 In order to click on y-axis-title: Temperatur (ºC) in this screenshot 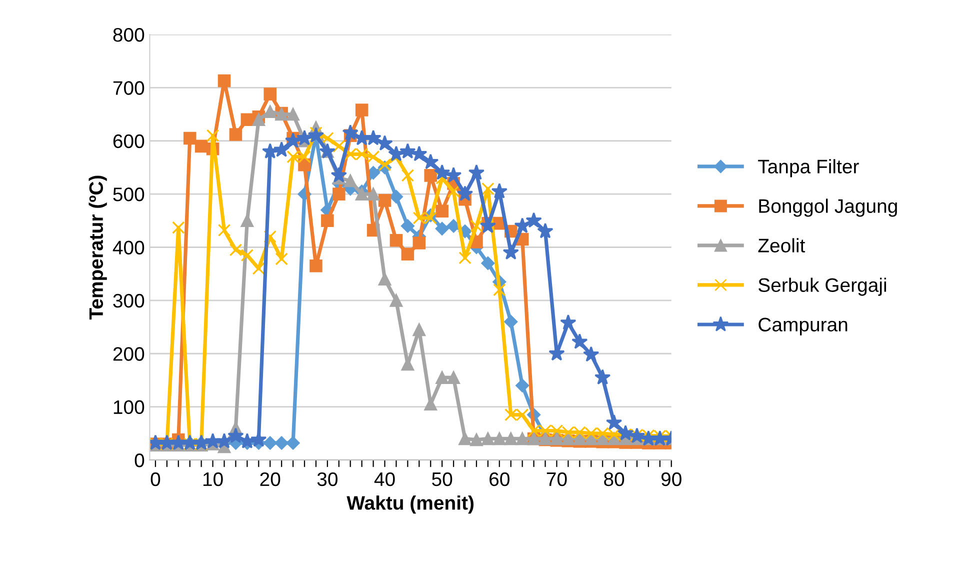, I will do `click(97, 248)`.